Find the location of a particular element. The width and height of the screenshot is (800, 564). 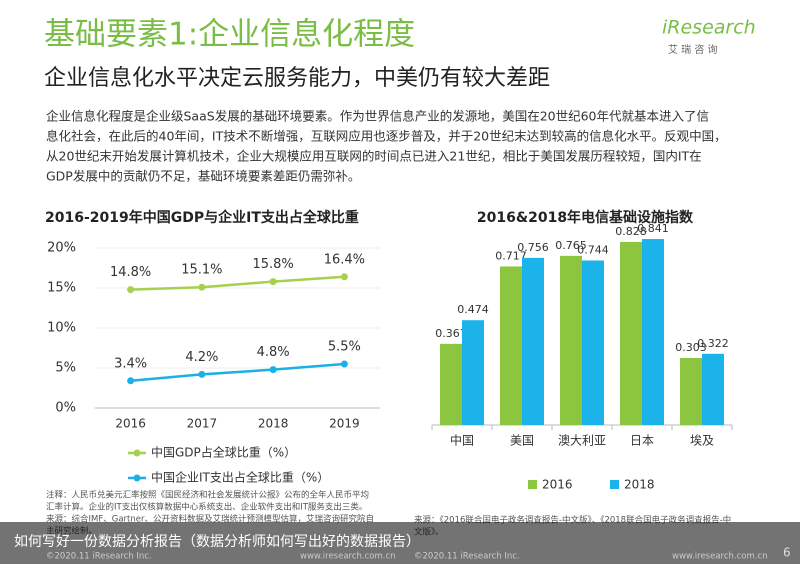

data-label: 15.1% is located at coordinates (201, 270).